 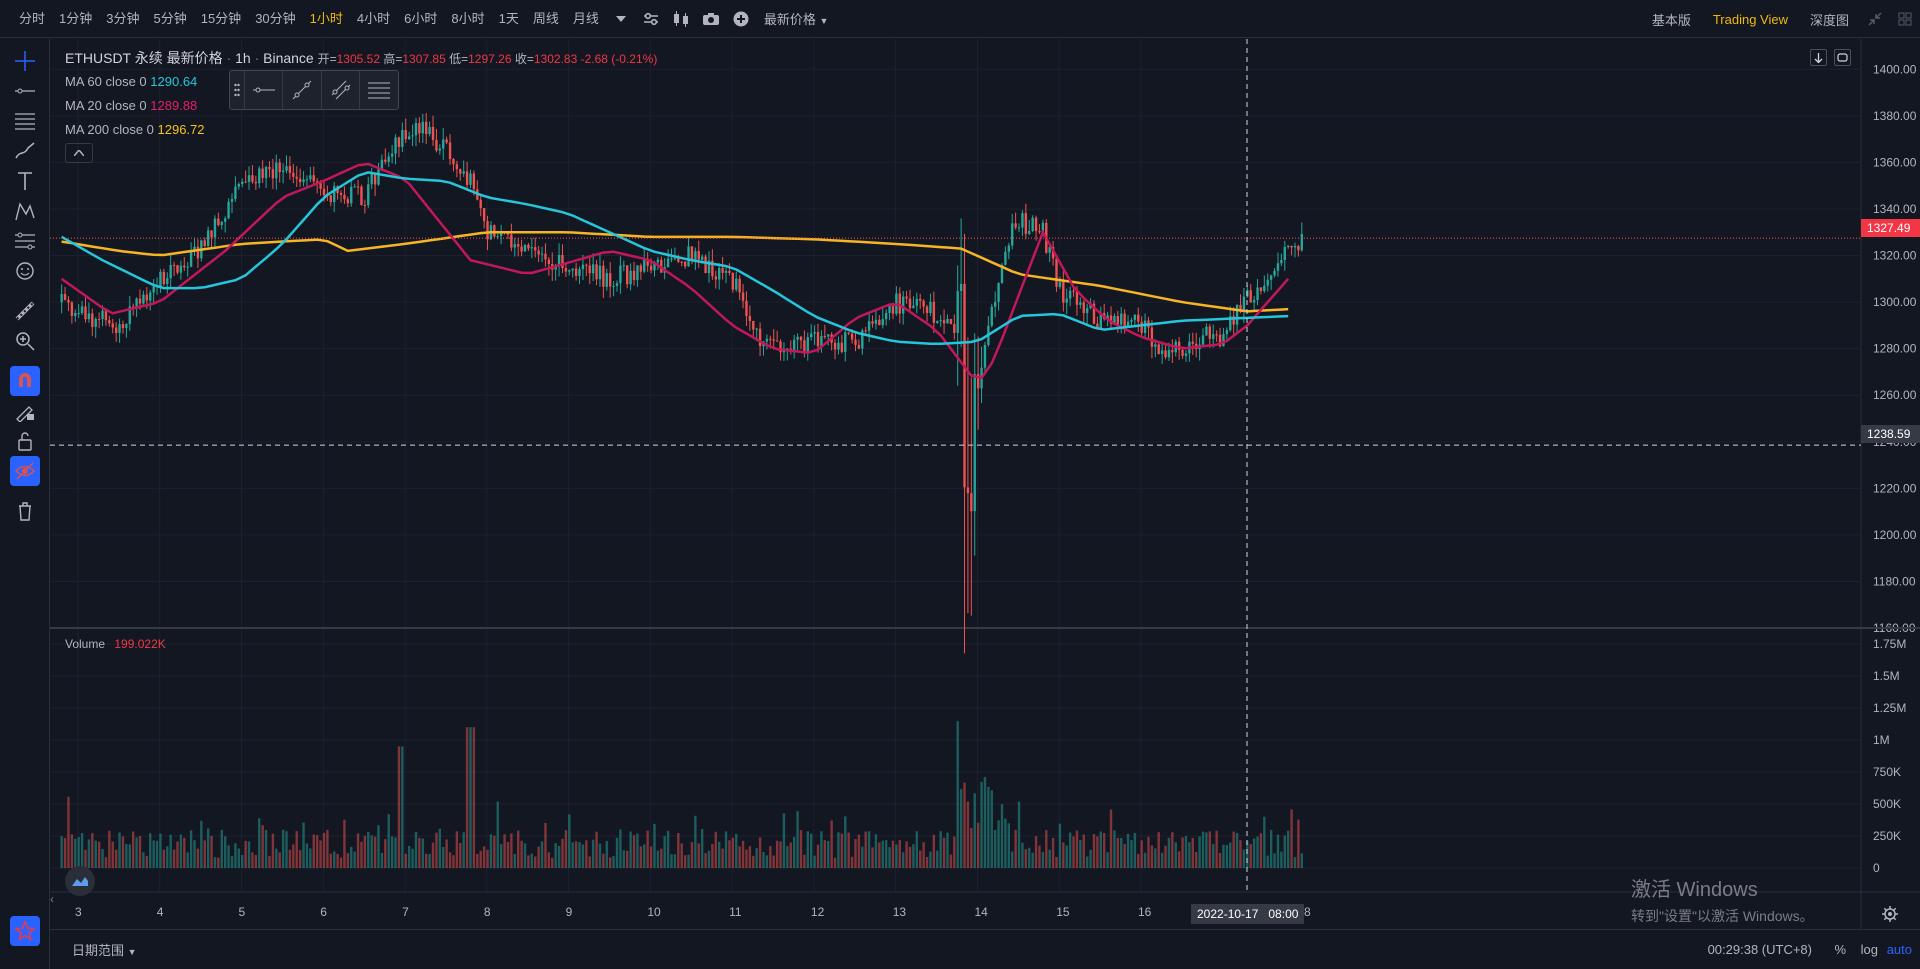 I want to click on horizontal-ray-icon, so click(x=263, y=90).